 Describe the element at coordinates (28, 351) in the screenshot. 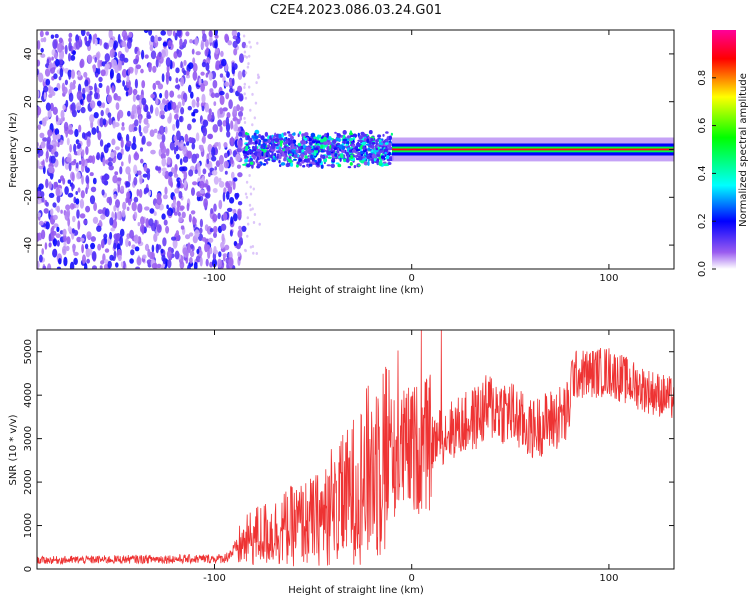

I see `y-tick-label: 5000` at that location.